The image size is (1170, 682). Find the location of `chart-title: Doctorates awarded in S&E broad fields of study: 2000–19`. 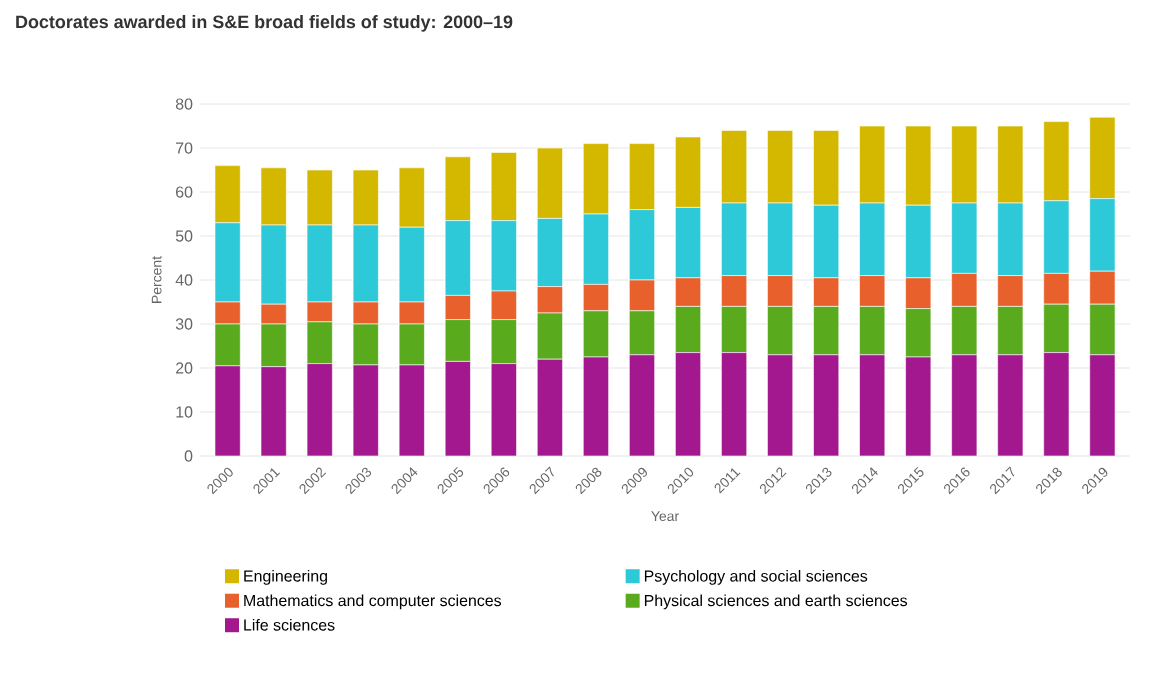

chart-title: Doctorates awarded in S&E broad fields of study: 2000–19 is located at coordinates (264, 23).